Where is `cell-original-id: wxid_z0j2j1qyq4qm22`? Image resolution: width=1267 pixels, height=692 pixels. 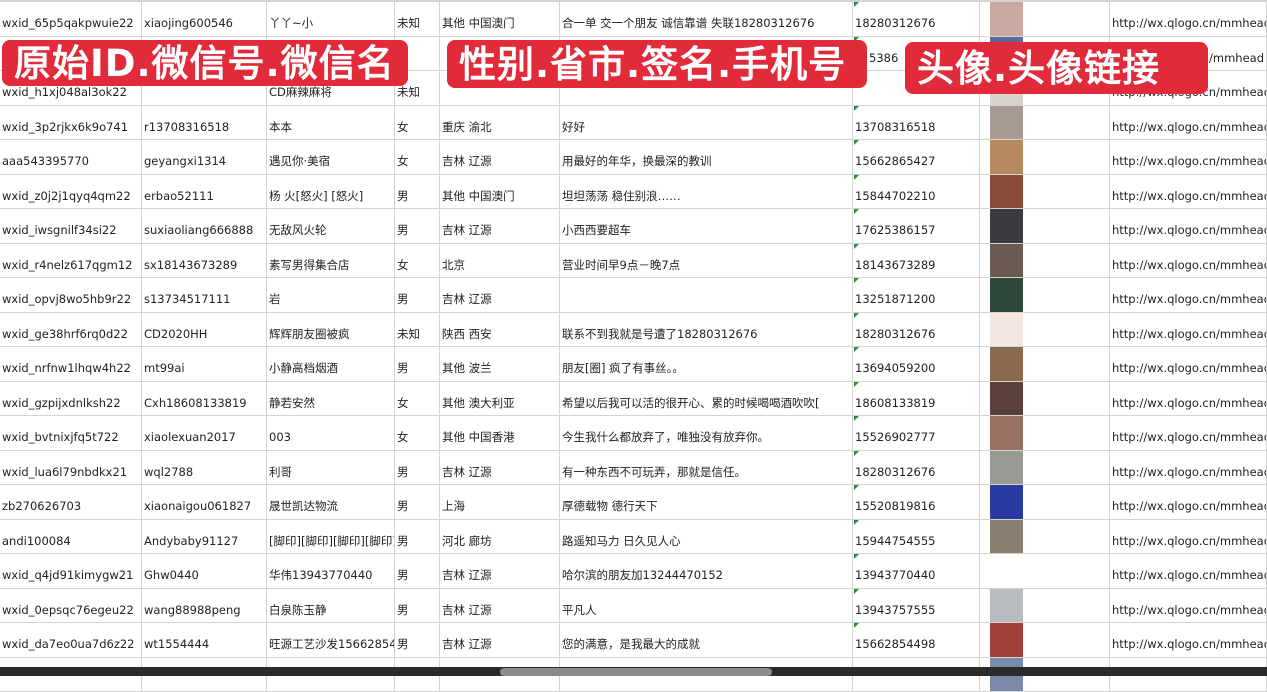
cell-original-id: wxid_z0j2j1qyq4qm22 is located at coordinates (71, 192).